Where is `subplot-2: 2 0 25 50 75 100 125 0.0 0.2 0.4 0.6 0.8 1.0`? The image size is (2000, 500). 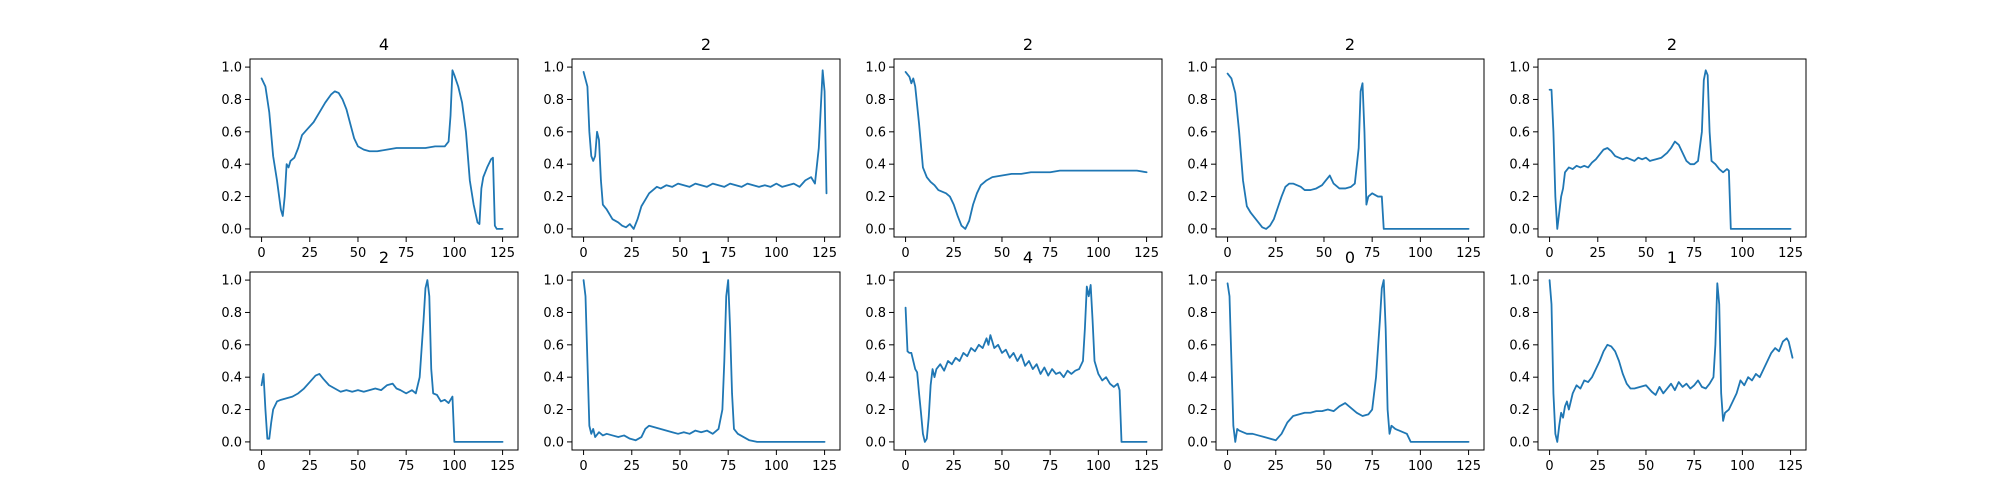 subplot-2: 2 0 25 50 75 100 125 0.0 0.2 0.4 0.6 0.8 1.0 is located at coordinates (692, 148).